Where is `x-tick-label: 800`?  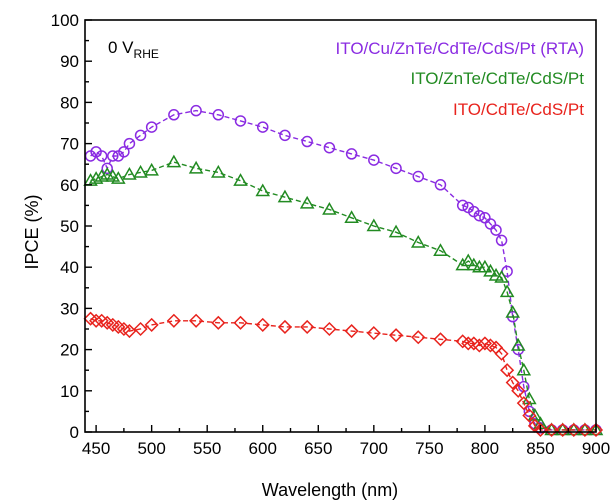
x-tick-label: 800 is located at coordinates (485, 448).